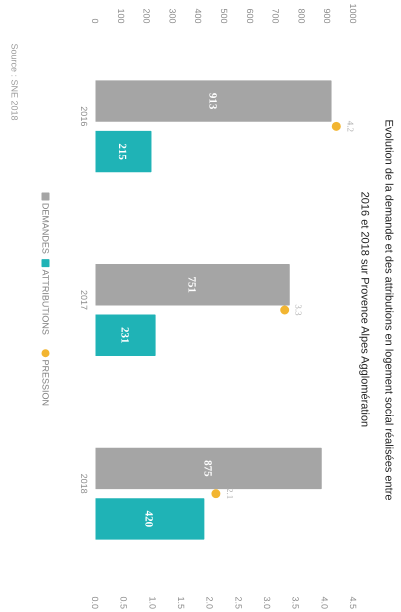 The height and width of the screenshot is (612, 401). Describe the element at coordinates (84, 116) in the screenshot. I see `y-tick-label: 2016` at that location.